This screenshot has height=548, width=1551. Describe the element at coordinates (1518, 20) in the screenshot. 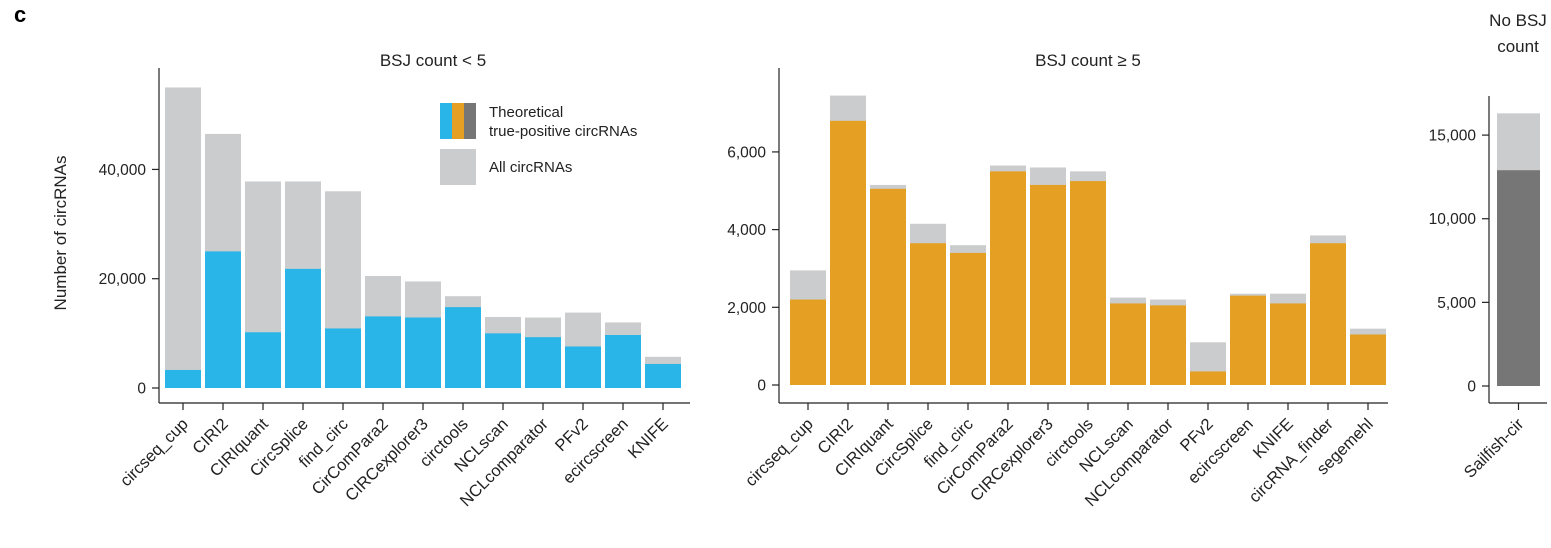

I see `chart-title-line1: No BSJ` at that location.